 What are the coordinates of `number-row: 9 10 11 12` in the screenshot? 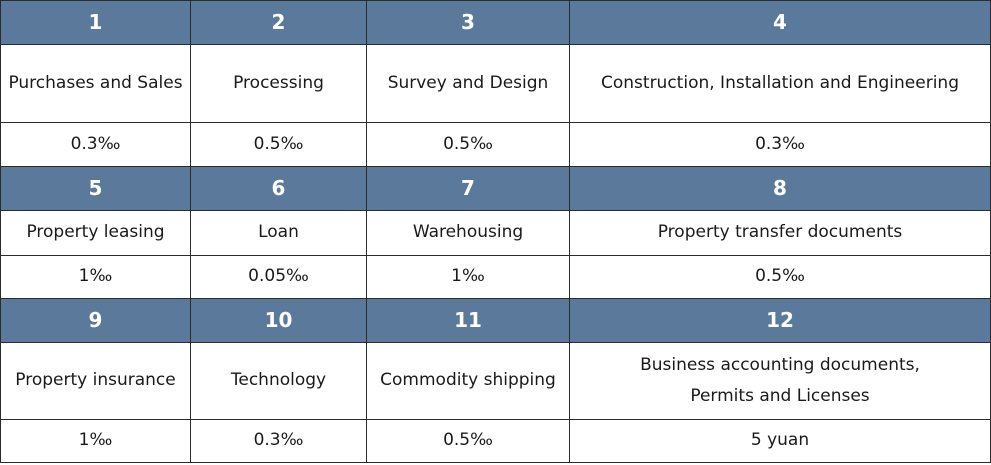 It's located at (495, 320).